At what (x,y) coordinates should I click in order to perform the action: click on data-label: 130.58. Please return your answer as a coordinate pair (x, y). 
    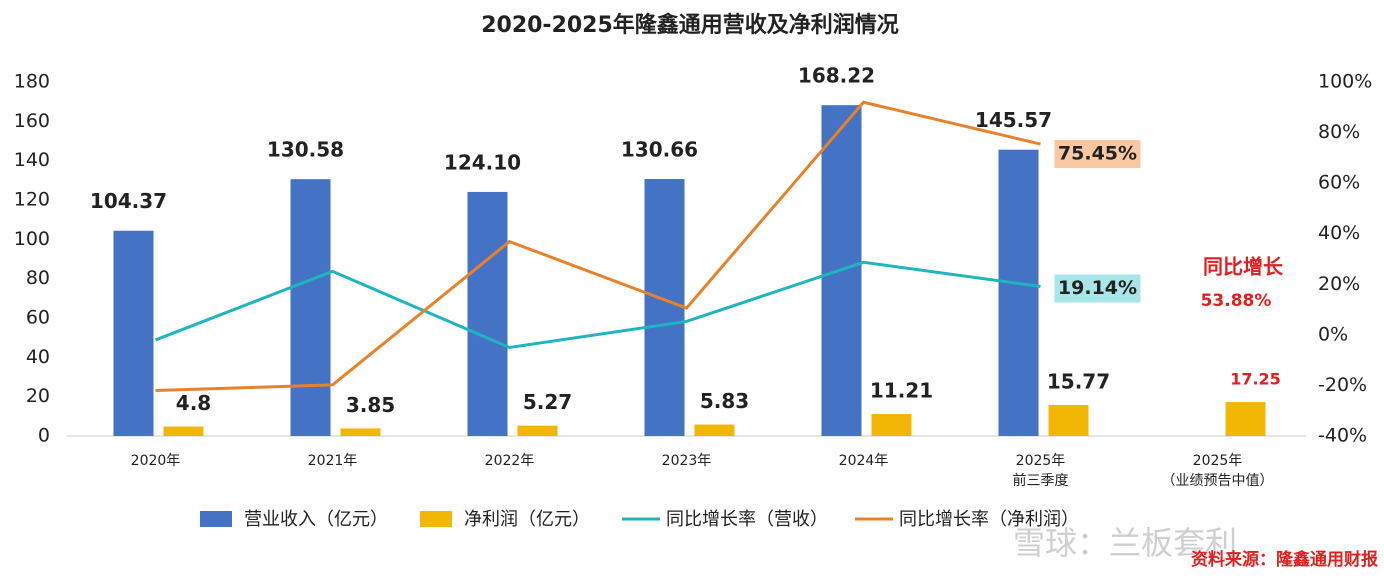
    Looking at the image, I should click on (305, 150).